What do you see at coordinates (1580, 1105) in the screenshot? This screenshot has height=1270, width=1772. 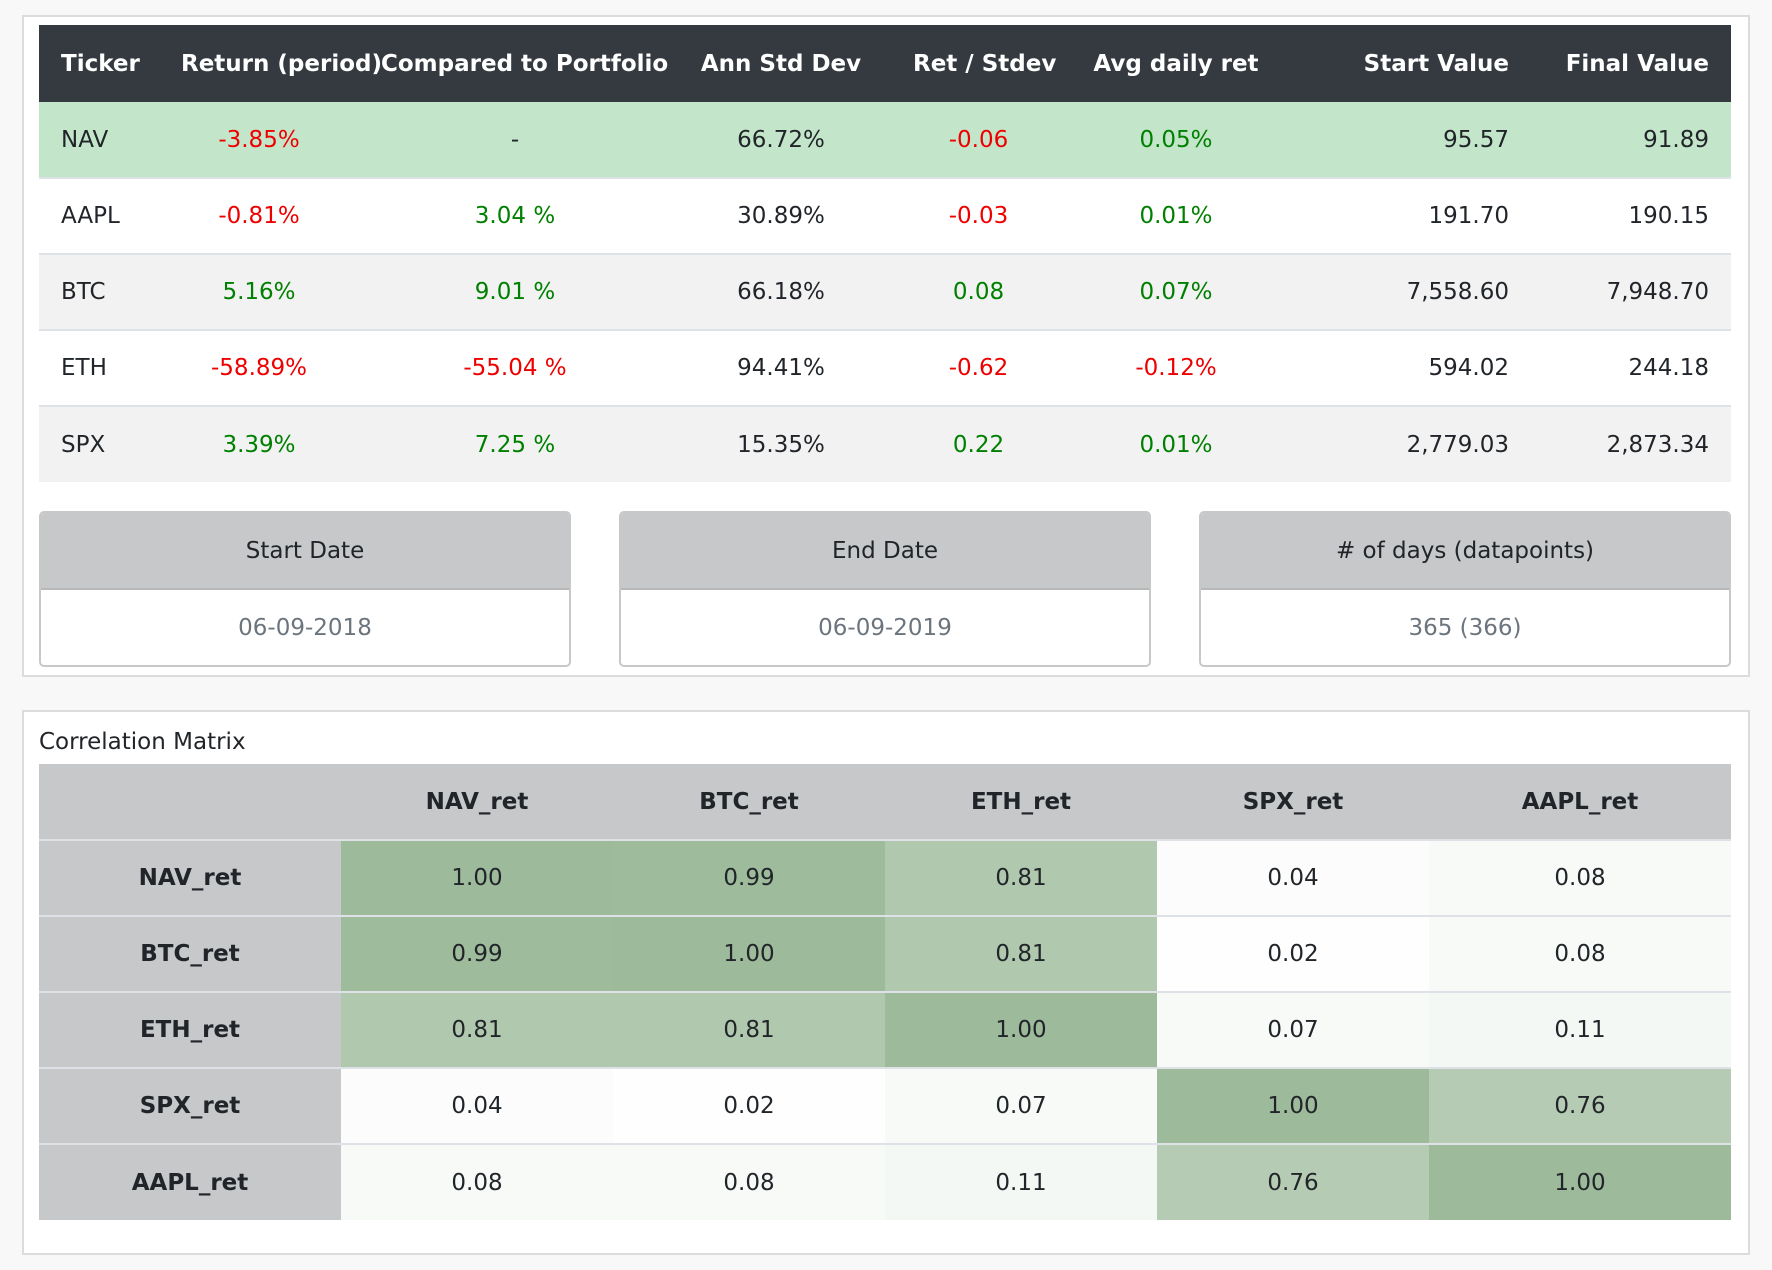 I see `corr-cell: 0.76` at bounding box center [1580, 1105].